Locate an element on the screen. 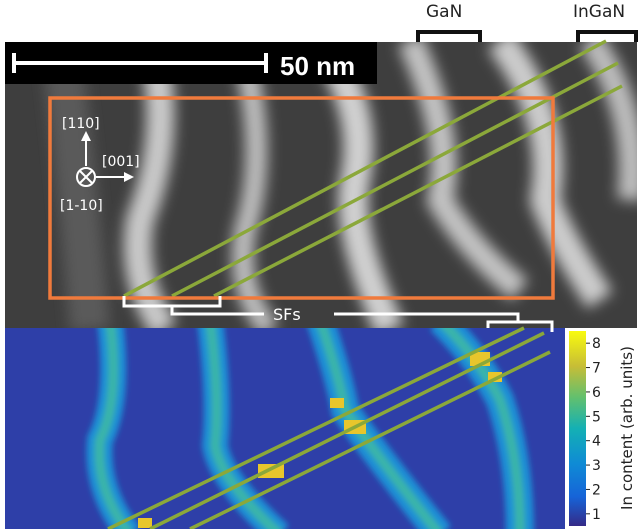  colorbar-tick-label: 4 is located at coordinates (596, 442).